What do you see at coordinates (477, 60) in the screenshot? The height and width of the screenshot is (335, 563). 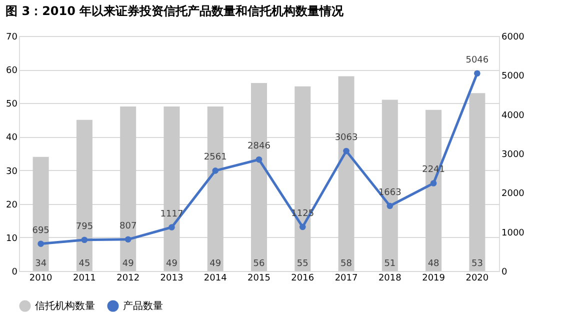 I see `data-label: 5046` at bounding box center [477, 60].